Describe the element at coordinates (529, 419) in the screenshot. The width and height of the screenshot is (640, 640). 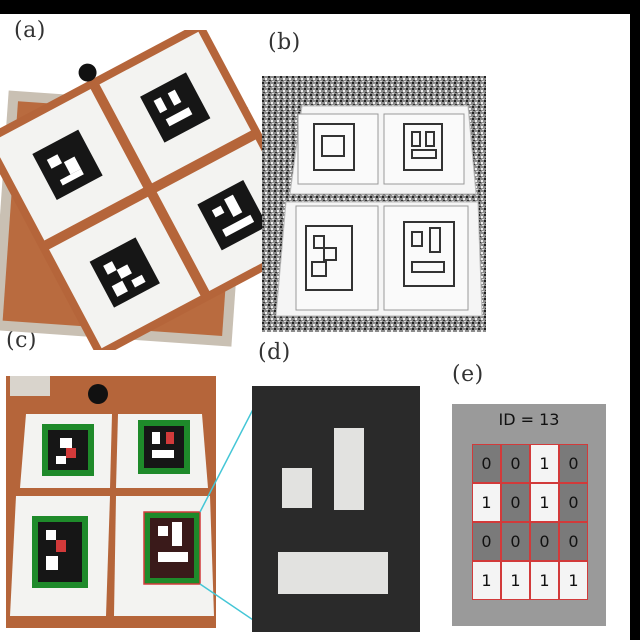
I see `marker-id-text: ID = 13` at that location.